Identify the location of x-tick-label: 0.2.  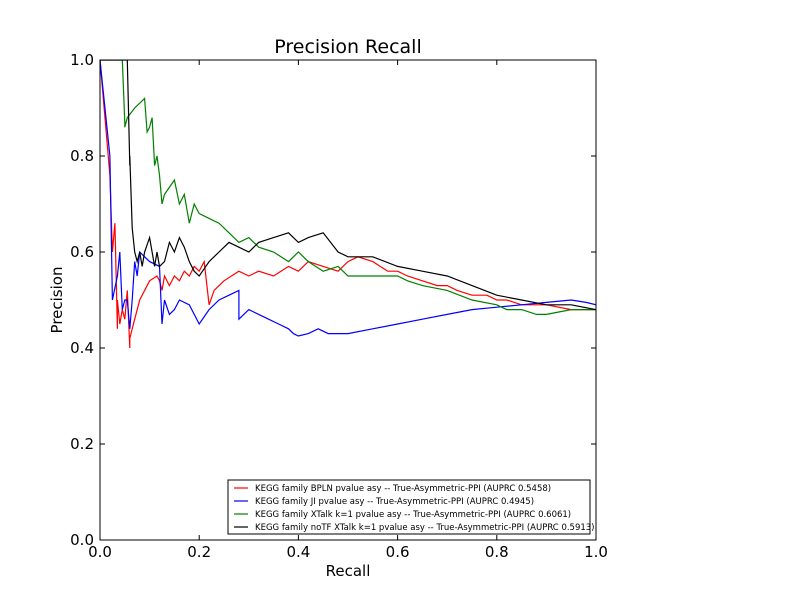
(199, 552).